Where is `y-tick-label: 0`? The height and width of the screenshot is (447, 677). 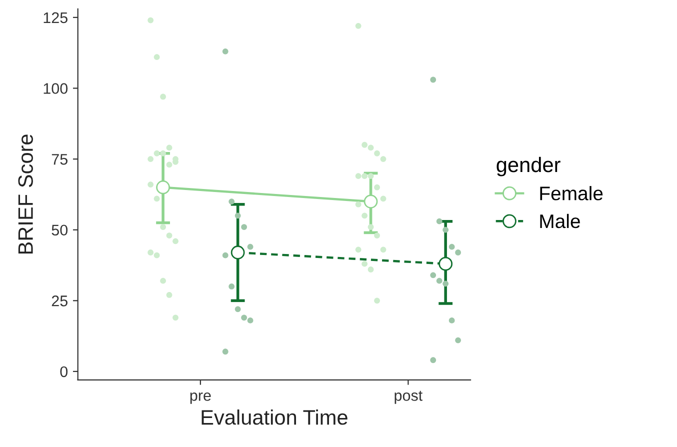 y-tick-label: 0 is located at coordinates (64, 372).